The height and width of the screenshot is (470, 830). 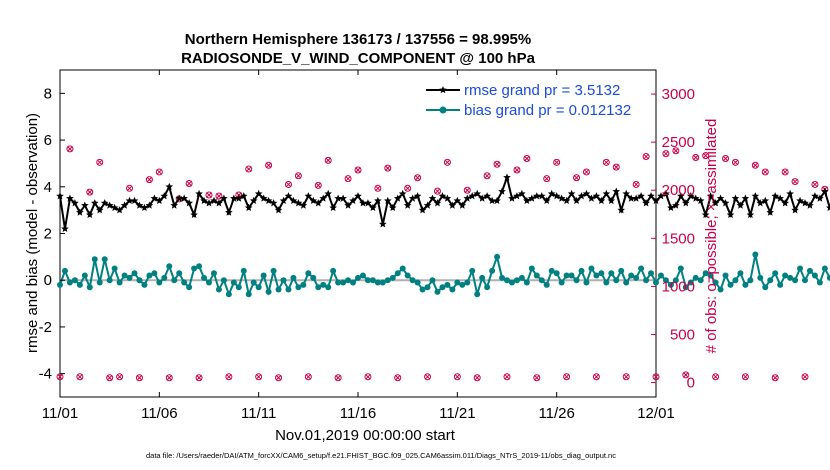 What do you see at coordinates (656, 413) in the screenshot?
I see `x-tick-label: 12/01` at bounding box center [656, 413].